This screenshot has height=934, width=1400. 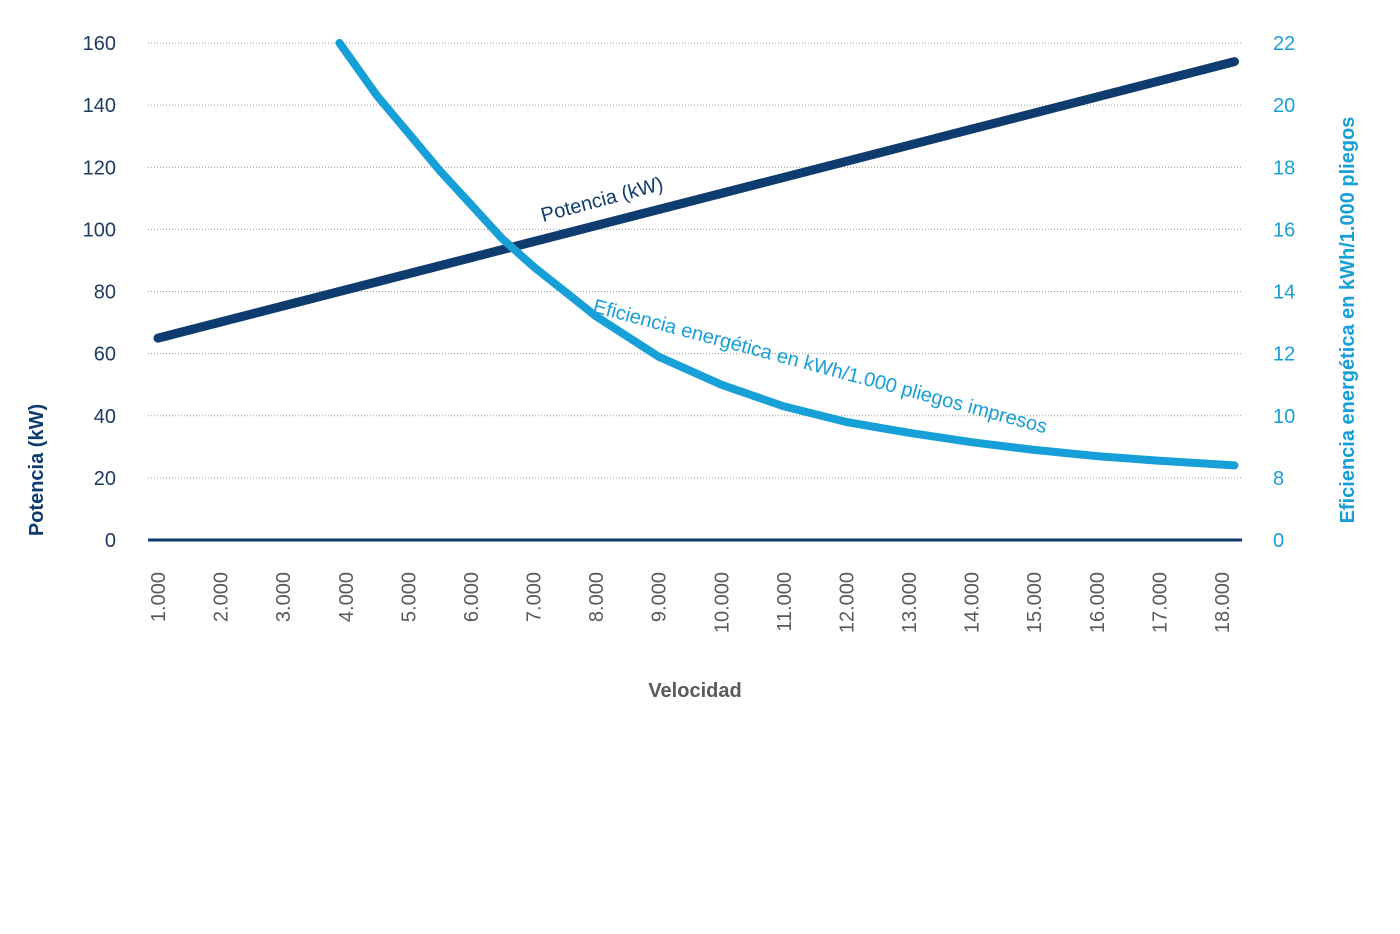 I want to click on x-axis-title: Velocidad, so click(x=694, y=691).